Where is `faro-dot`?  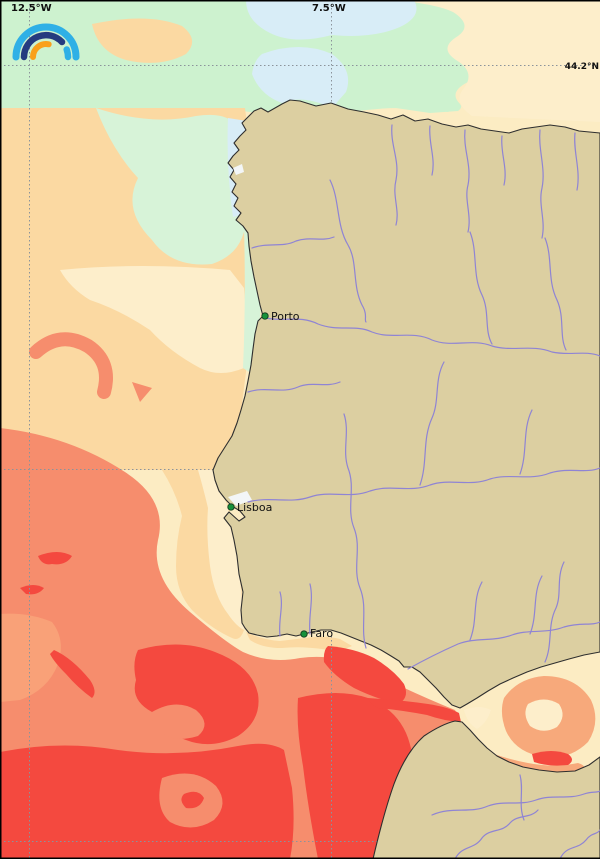 faro-dot is located at coordinates (304, 634).